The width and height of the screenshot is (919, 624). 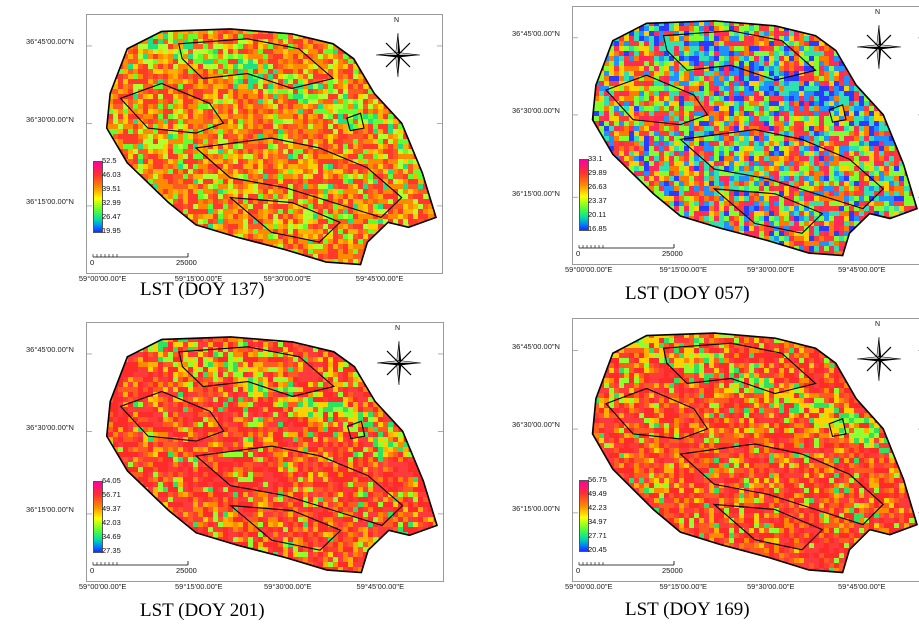 What do you see at coordinates (111, 202) in the screenshot?
I see `legend-tick-label: 32.99` at bounding box center [111, 202].